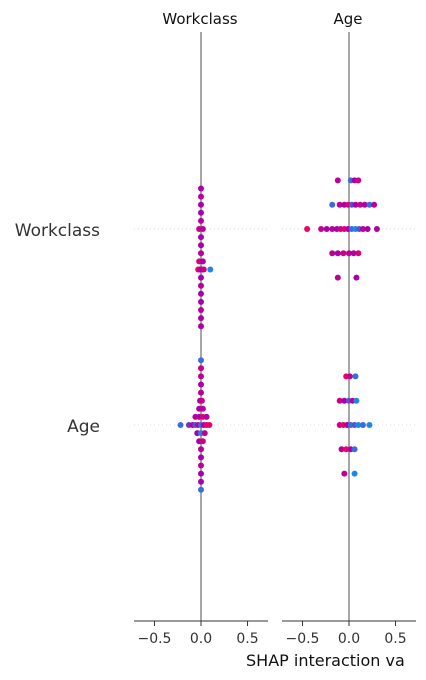 The height and width of the screenshot is (680, 426). Describe the element at coordinates (349, 639) in the screenshot. I see `x-tick-label-1-1: 0.0` at that location.